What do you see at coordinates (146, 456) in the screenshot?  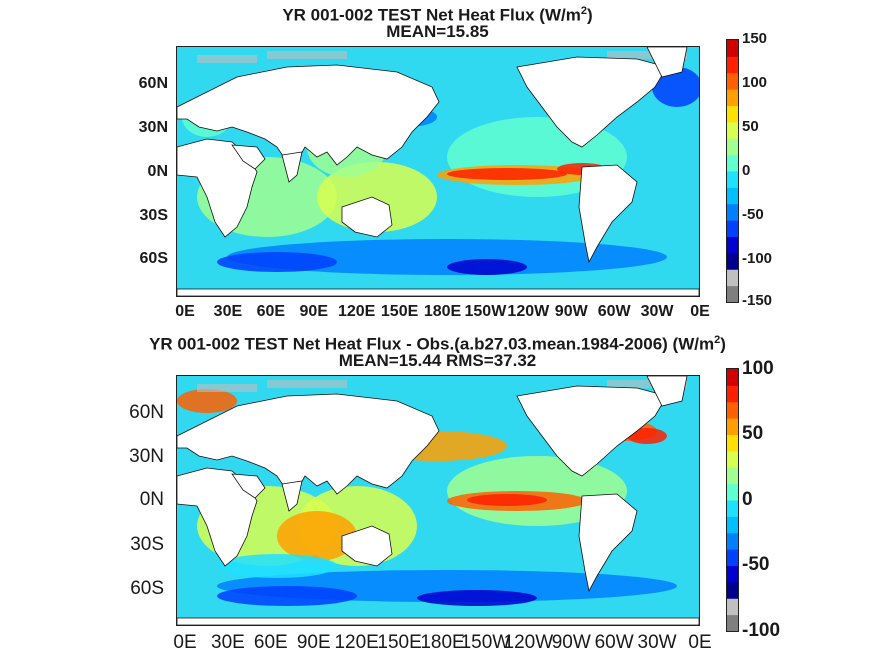 I see `panel2-ytick-30n: 30N` at bounding box center [146, 456].